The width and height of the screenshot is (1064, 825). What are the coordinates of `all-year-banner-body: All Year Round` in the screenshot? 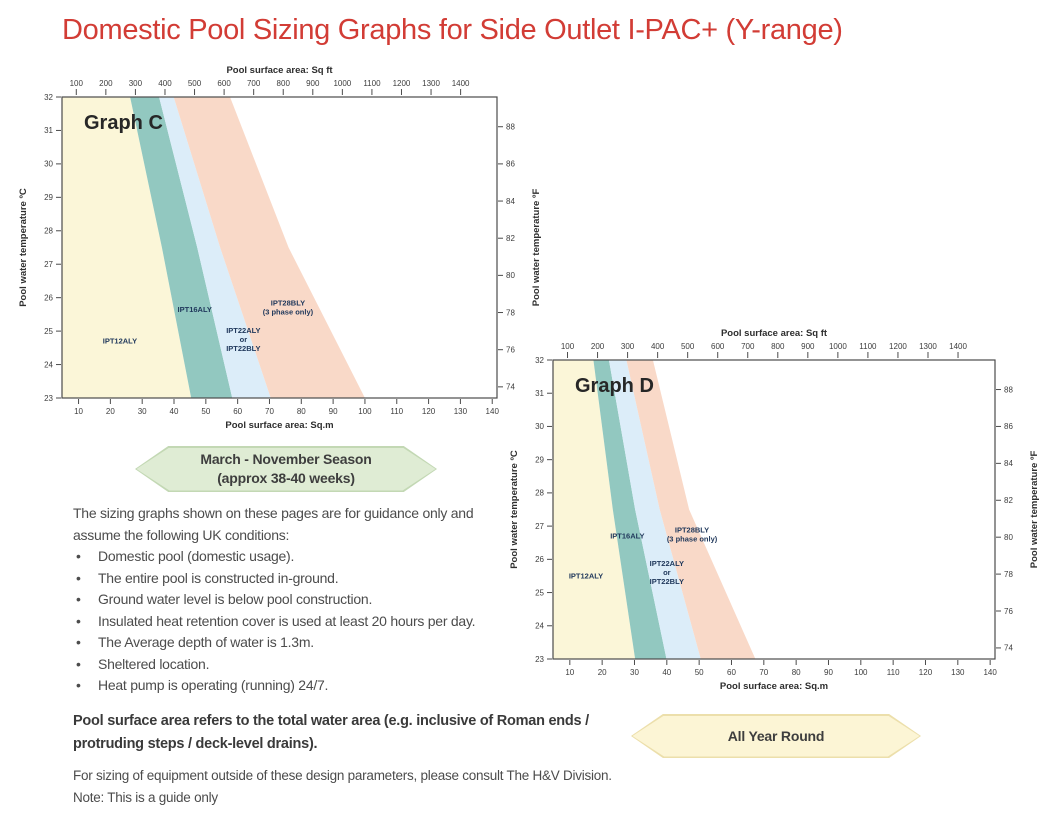 It's located at (776, 736).